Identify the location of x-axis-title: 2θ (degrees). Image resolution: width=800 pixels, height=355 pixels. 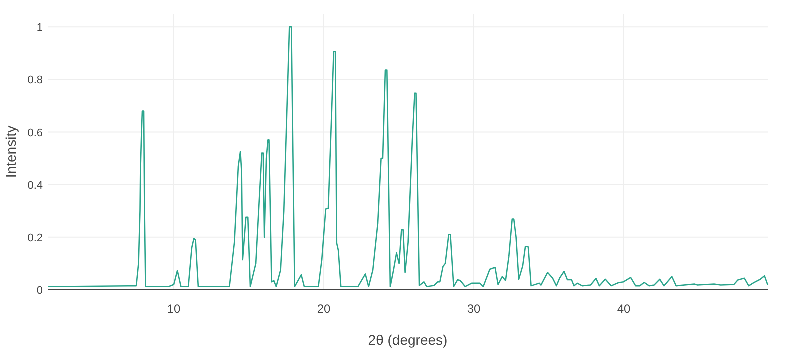
(408, 340).